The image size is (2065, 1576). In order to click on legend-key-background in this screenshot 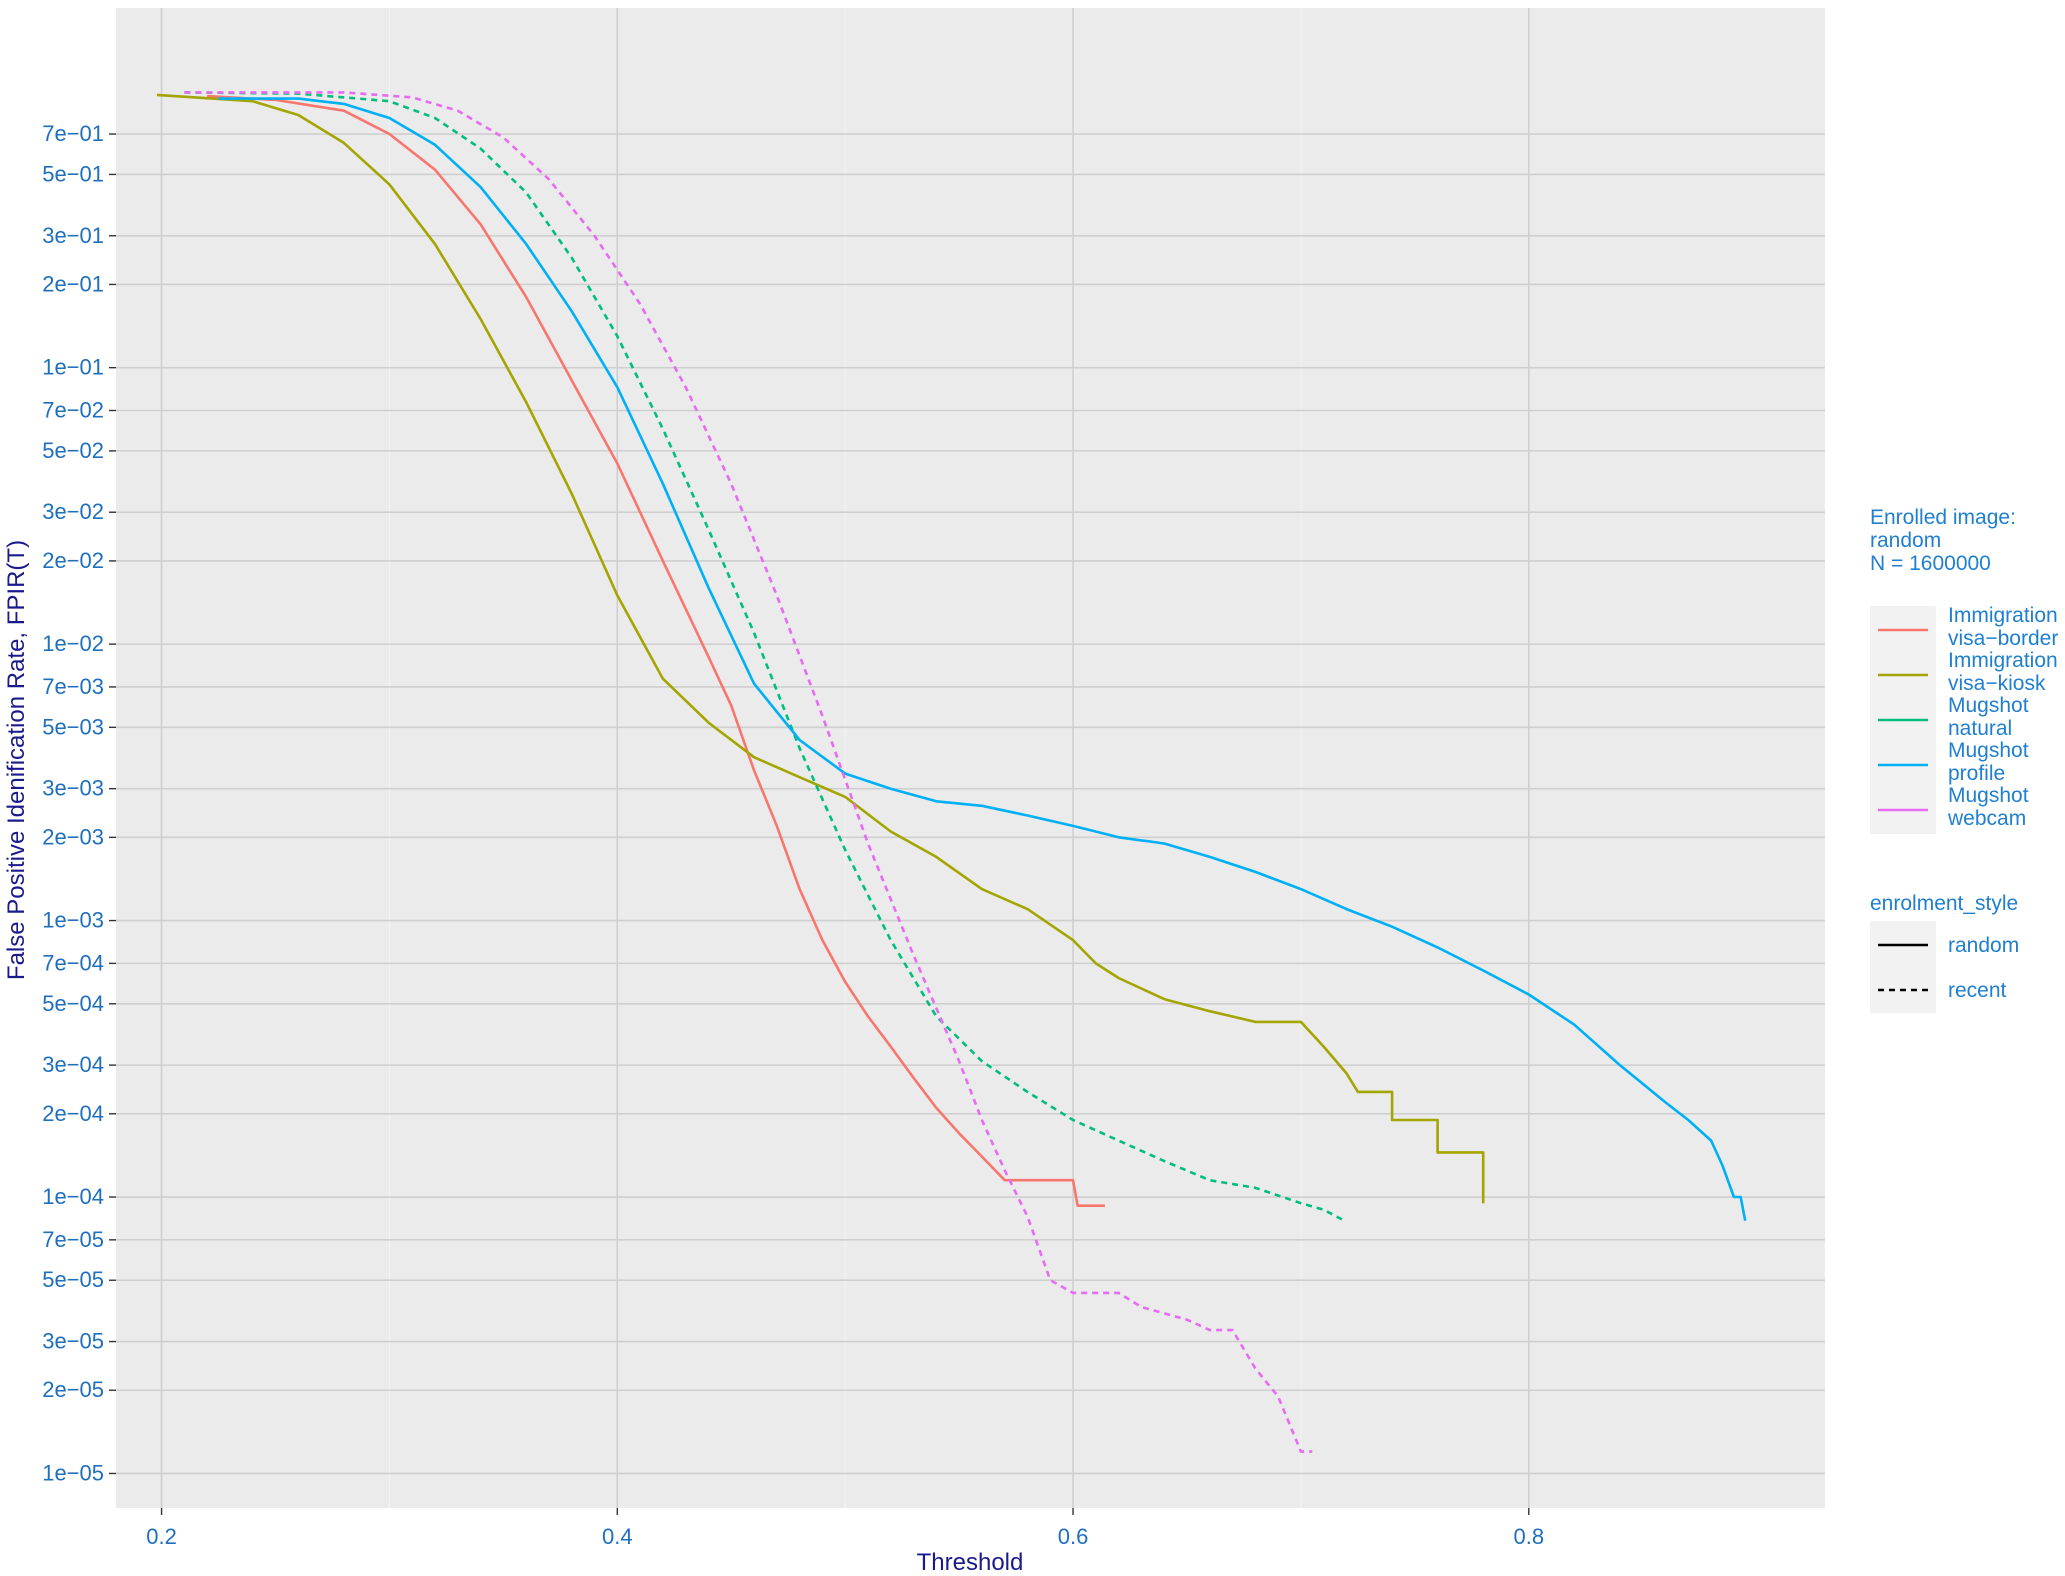, I will do `click(1903, 967)`.